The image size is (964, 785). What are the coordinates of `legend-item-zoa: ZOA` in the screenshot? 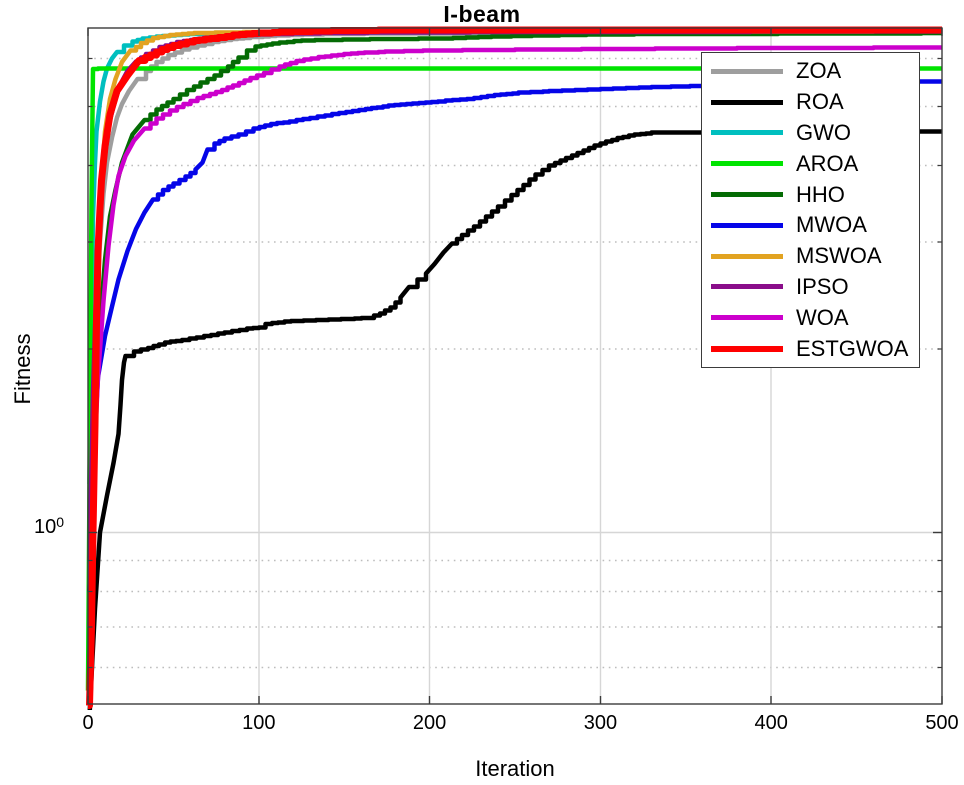 It's located at (810, 71).